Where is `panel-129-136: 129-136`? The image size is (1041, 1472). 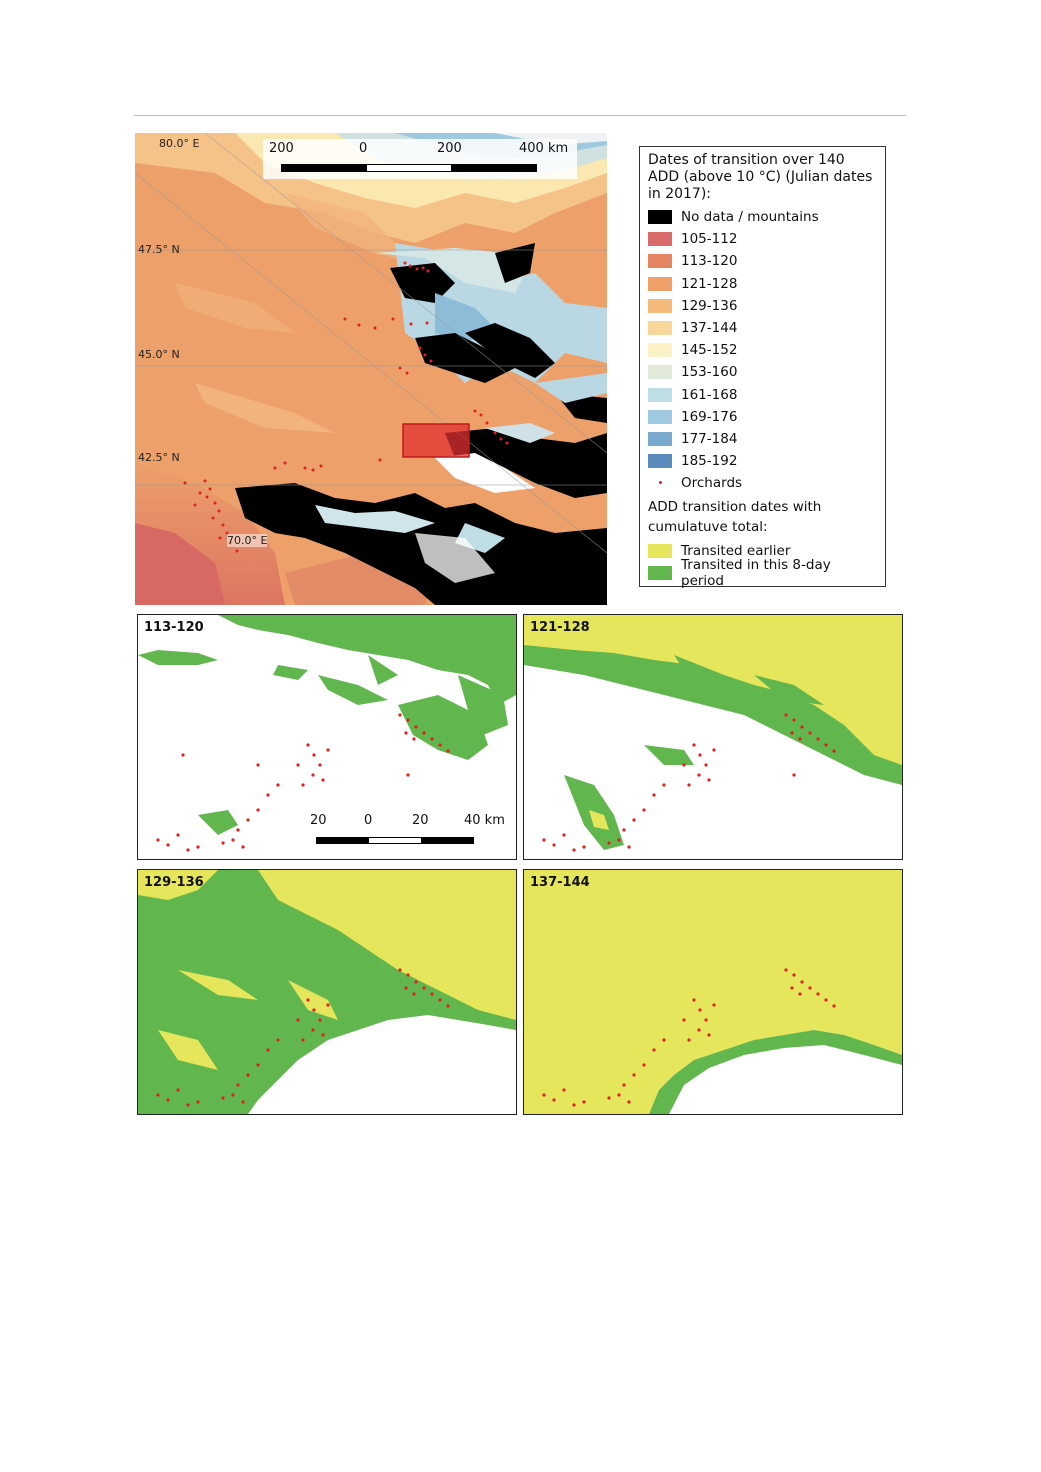
panel-129-136: 129-136 is located at coordinates (327, 992).